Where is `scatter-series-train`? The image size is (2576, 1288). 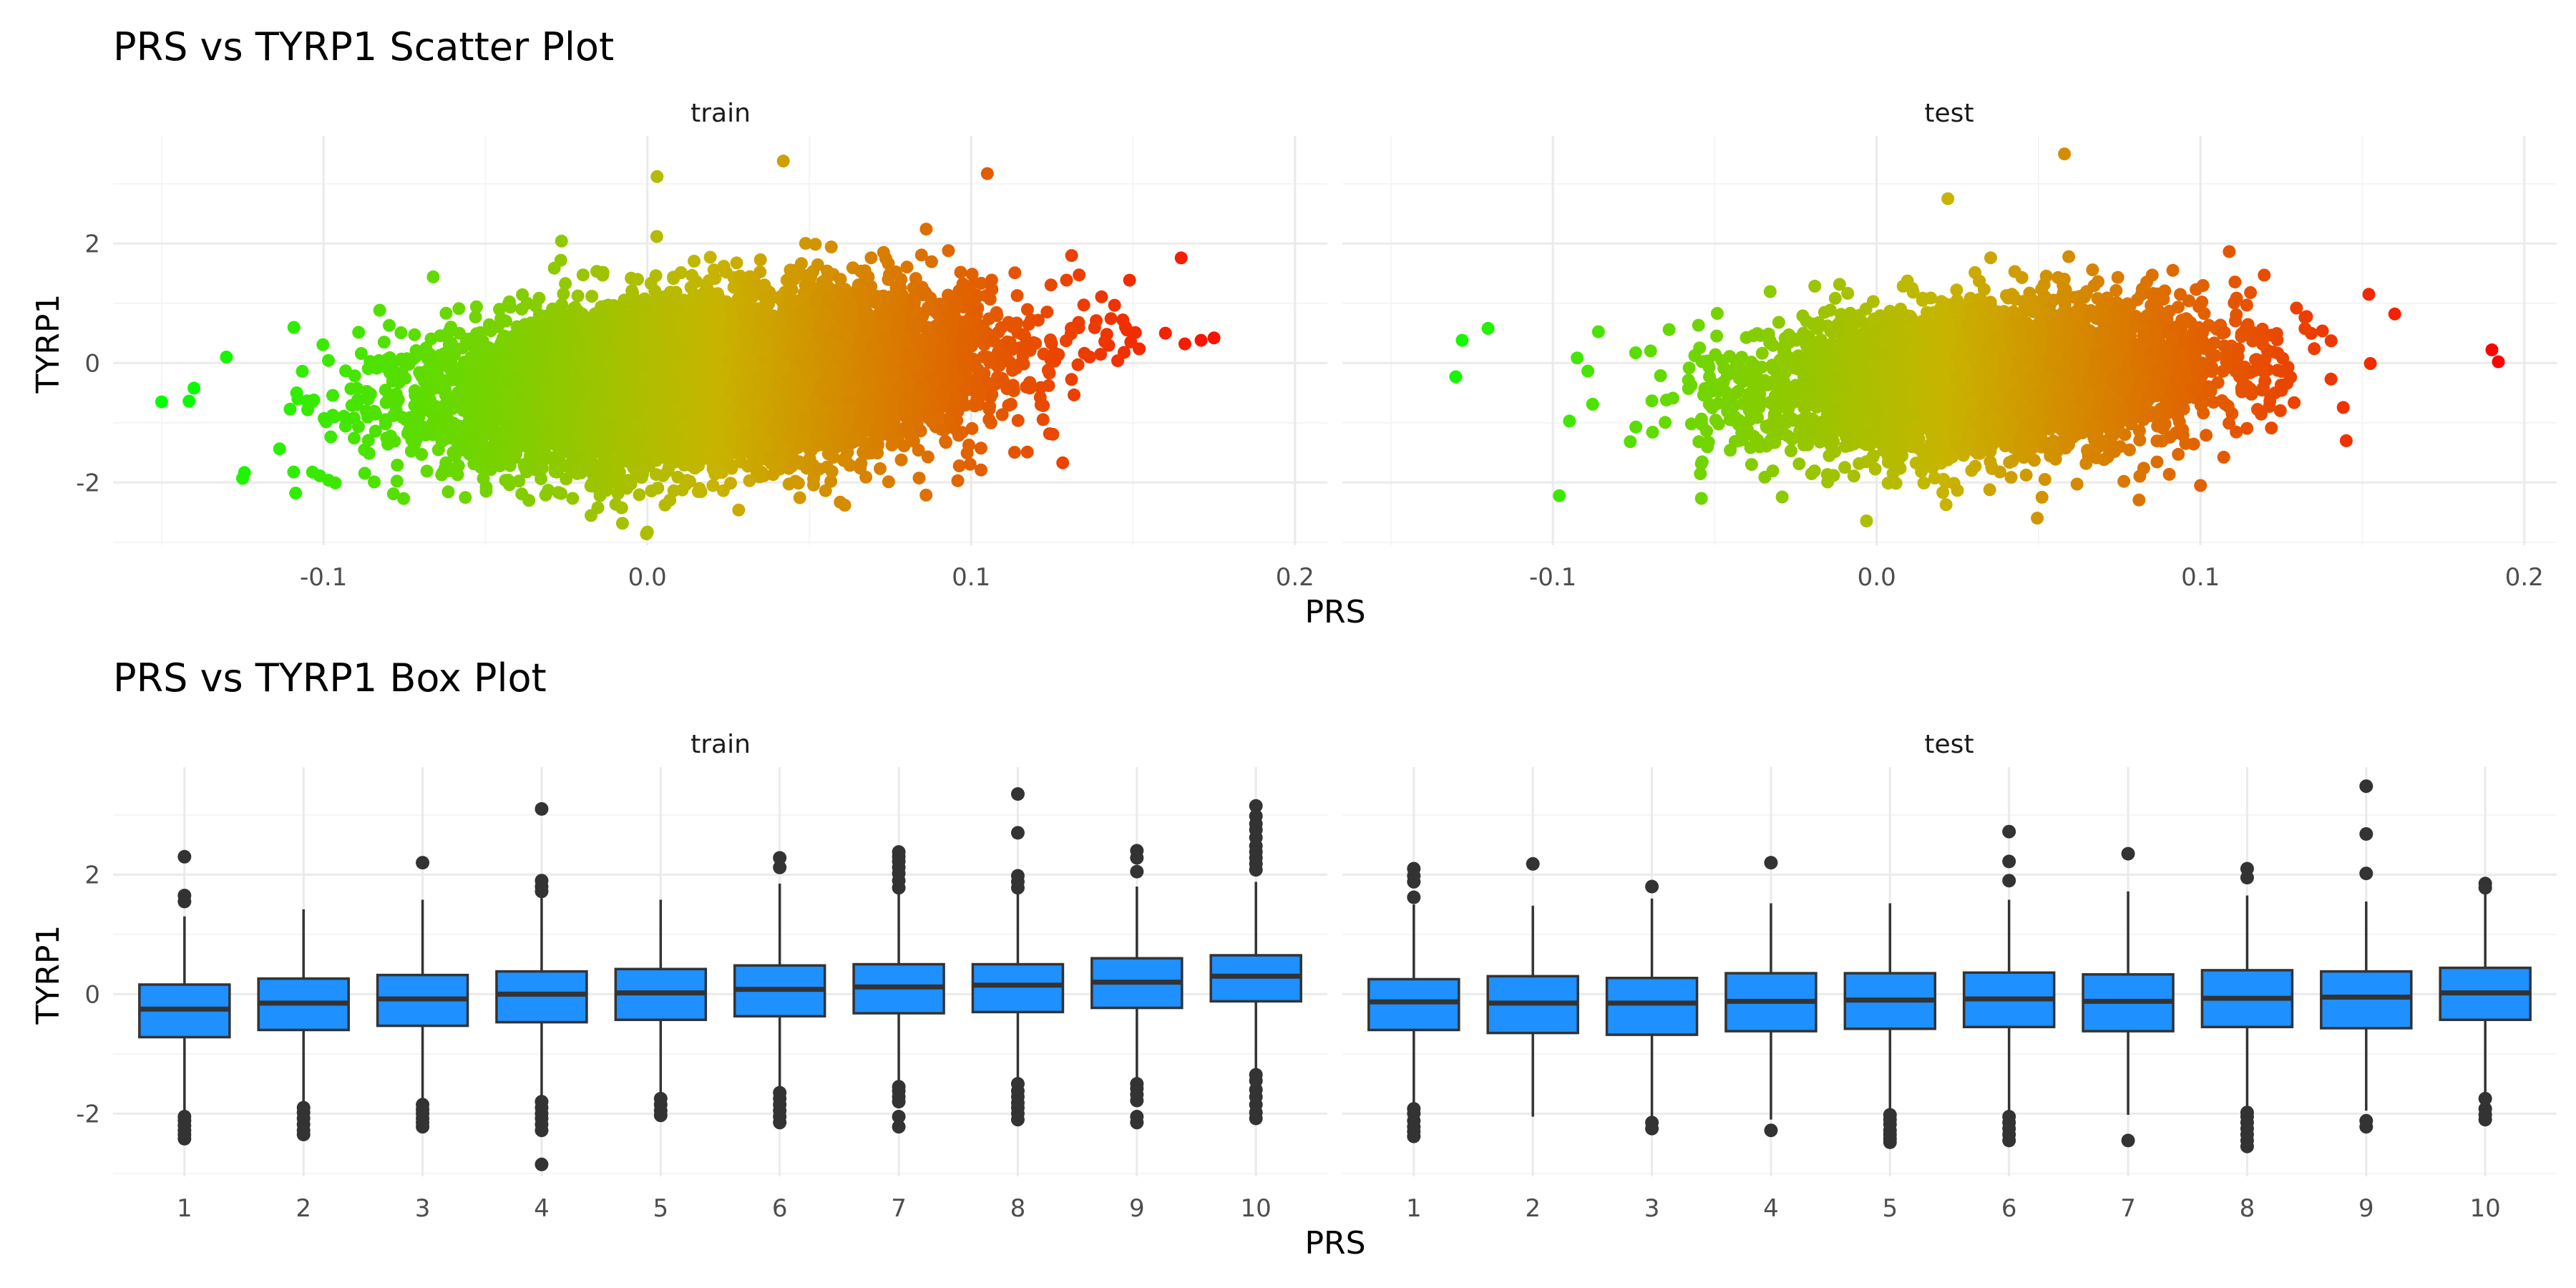 scatter-series-train is located at coordinates (688, 348).